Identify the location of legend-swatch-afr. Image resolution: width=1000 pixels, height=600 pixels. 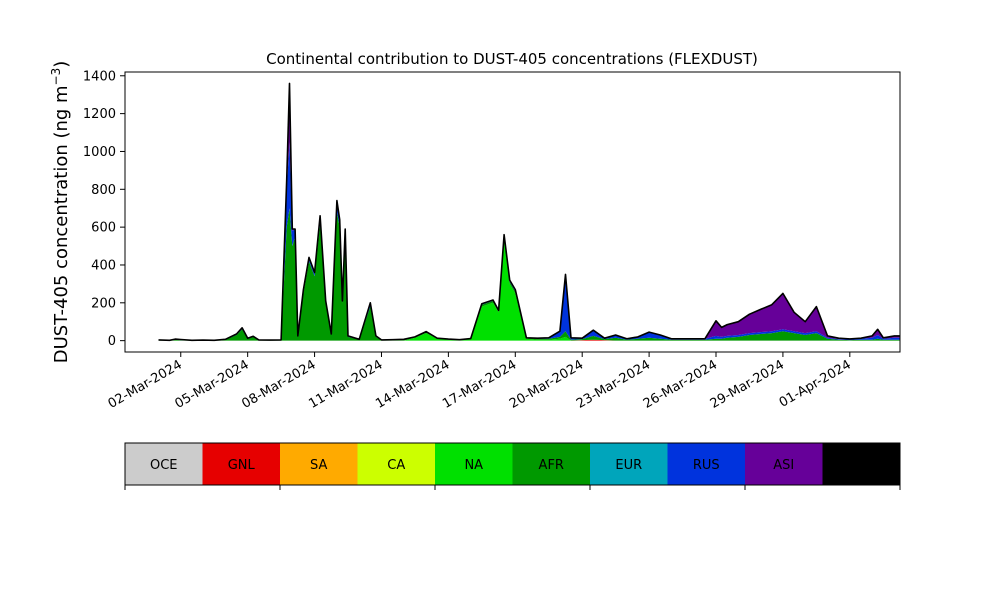
(551, 464).